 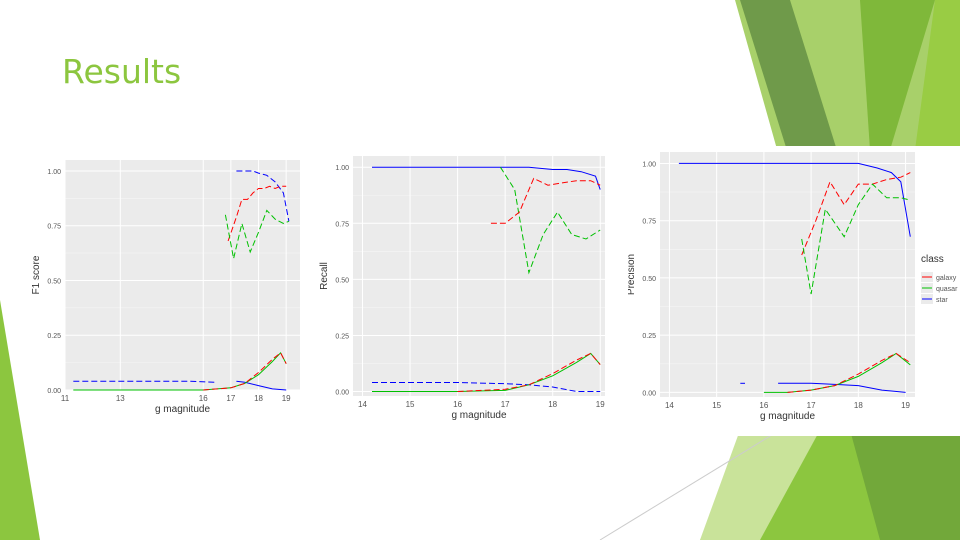 I want to click on legend-label: star, so click(x=942, y=300).